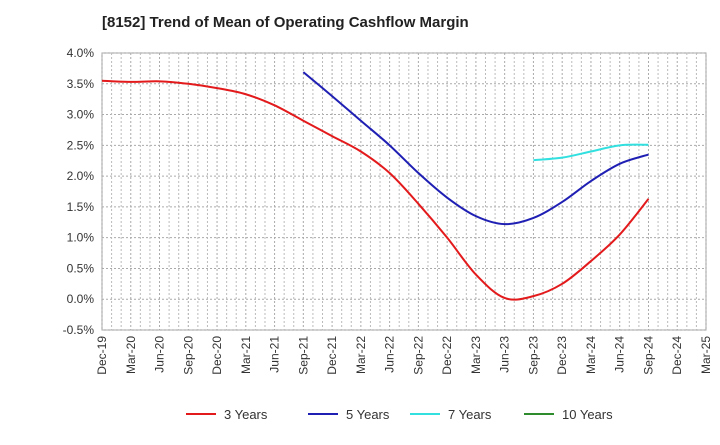 Image resolution: width=720 pixels, height=445 pixels. Describe the element at coordinates (102, 355) in the screenshot. I see `x-tick-label: Dec-19` at that location.